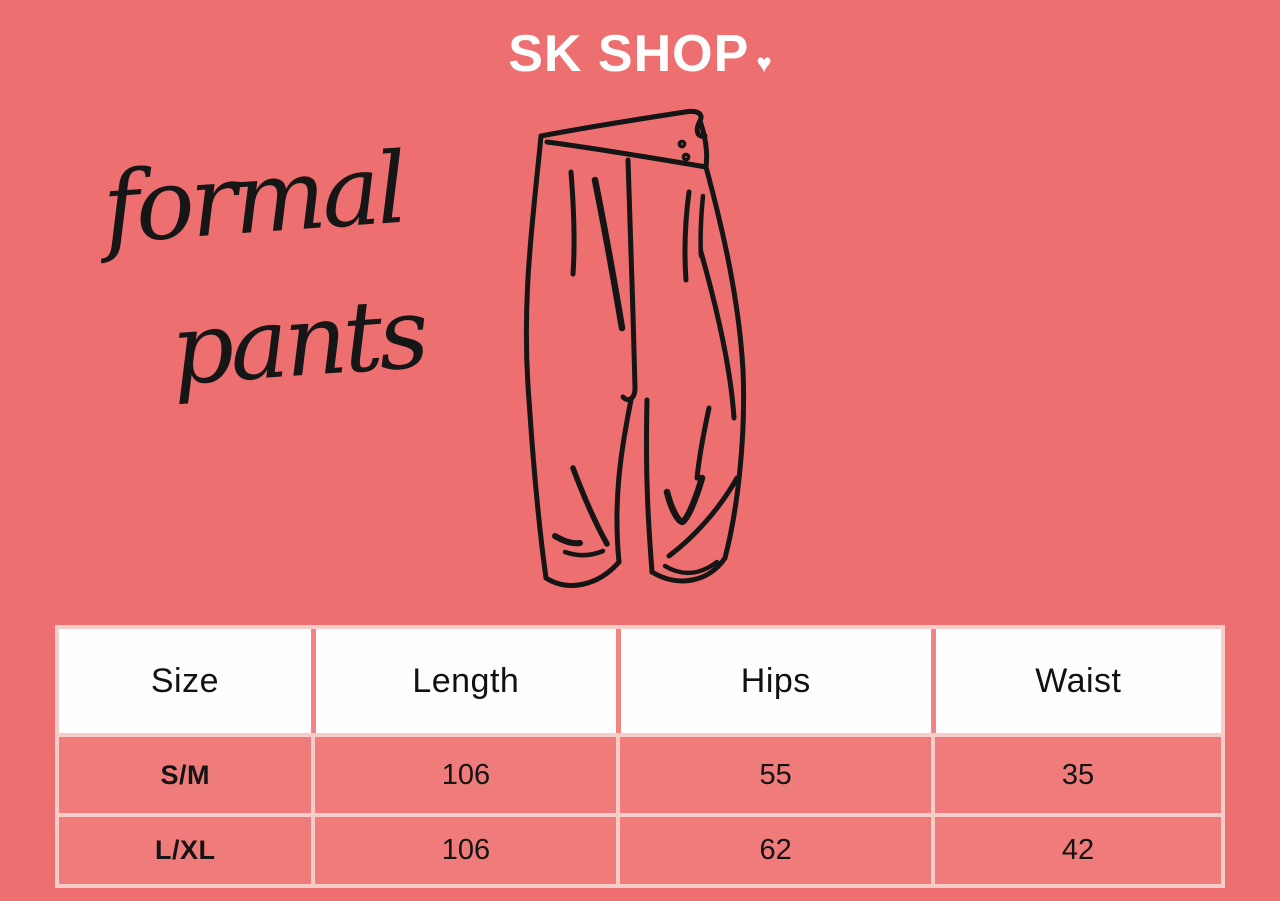 The width and height of the screenshot is (1280, 901). What do you see at coordinates (775, 681) in the screenshot?
I see `header-cell-hips: Hips` at bounding box center [775, 681].